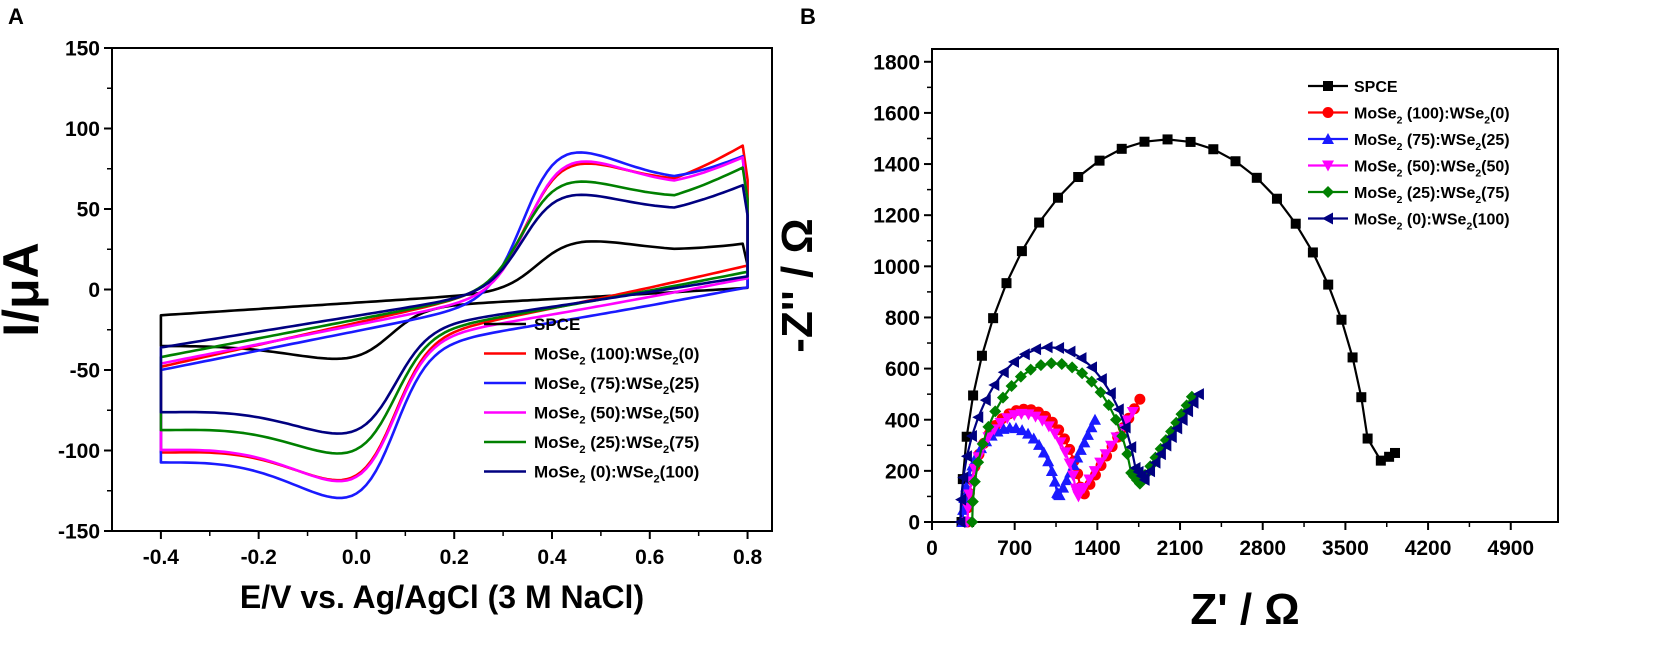 The width and height of the screenshot is (1653, 656). I want to click on x-axis-label: E/V vs. Ag/AgCl (3 M NaCl), so click(442, 597).